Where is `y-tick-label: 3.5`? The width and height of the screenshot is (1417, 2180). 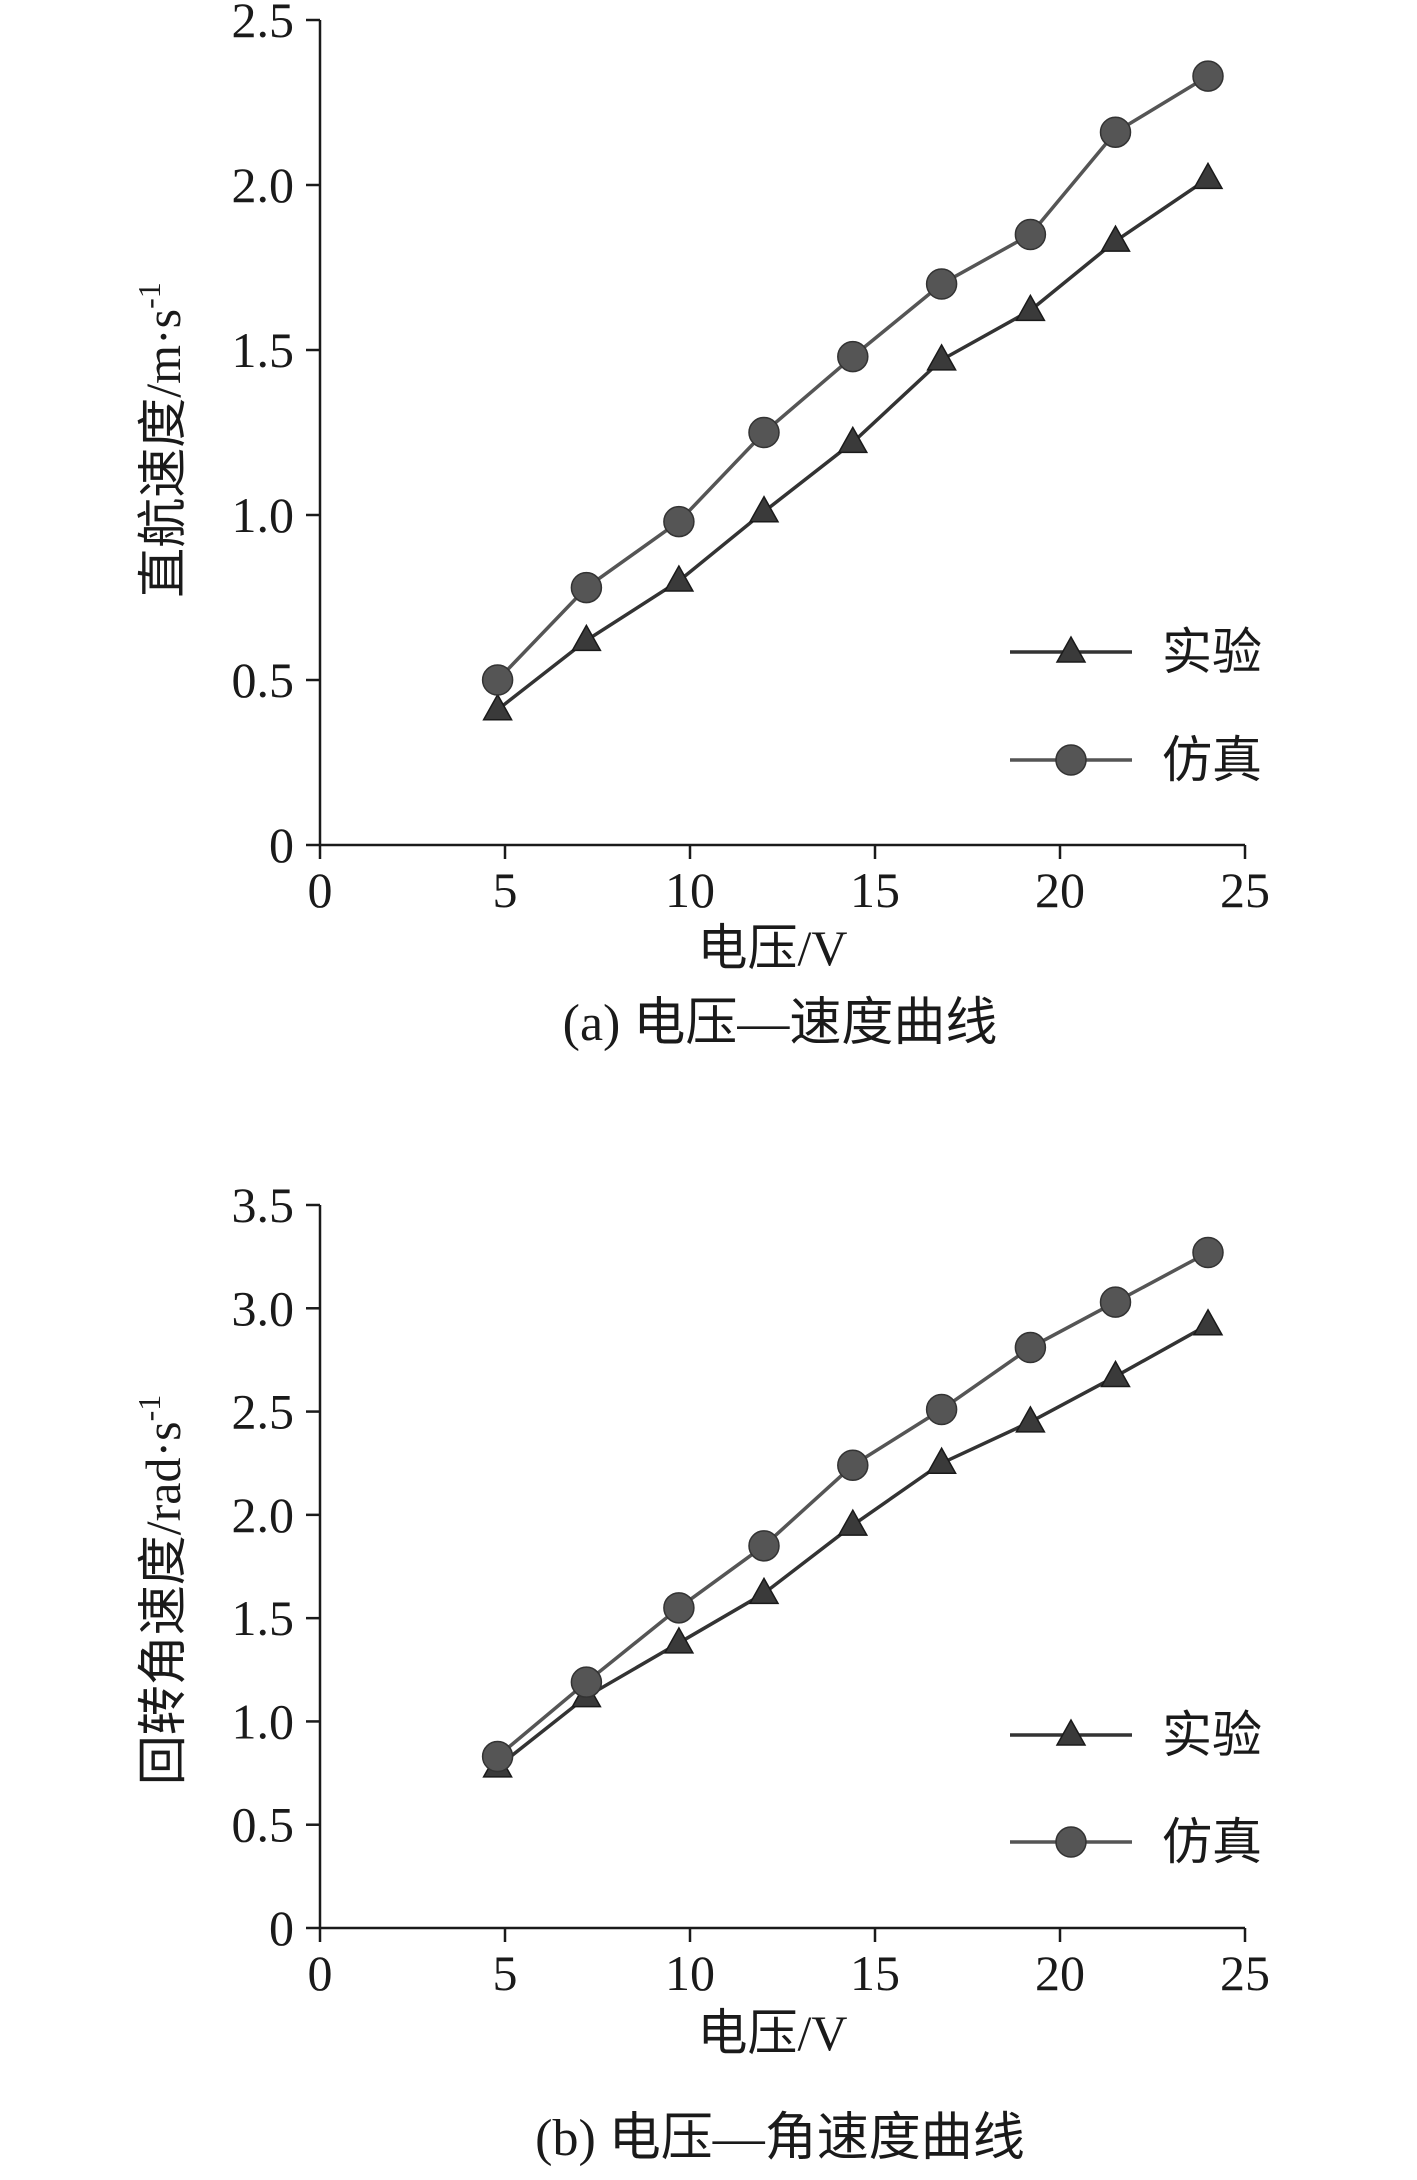 y-tick-label: 3.5 is located at coordinates (263, 1205).